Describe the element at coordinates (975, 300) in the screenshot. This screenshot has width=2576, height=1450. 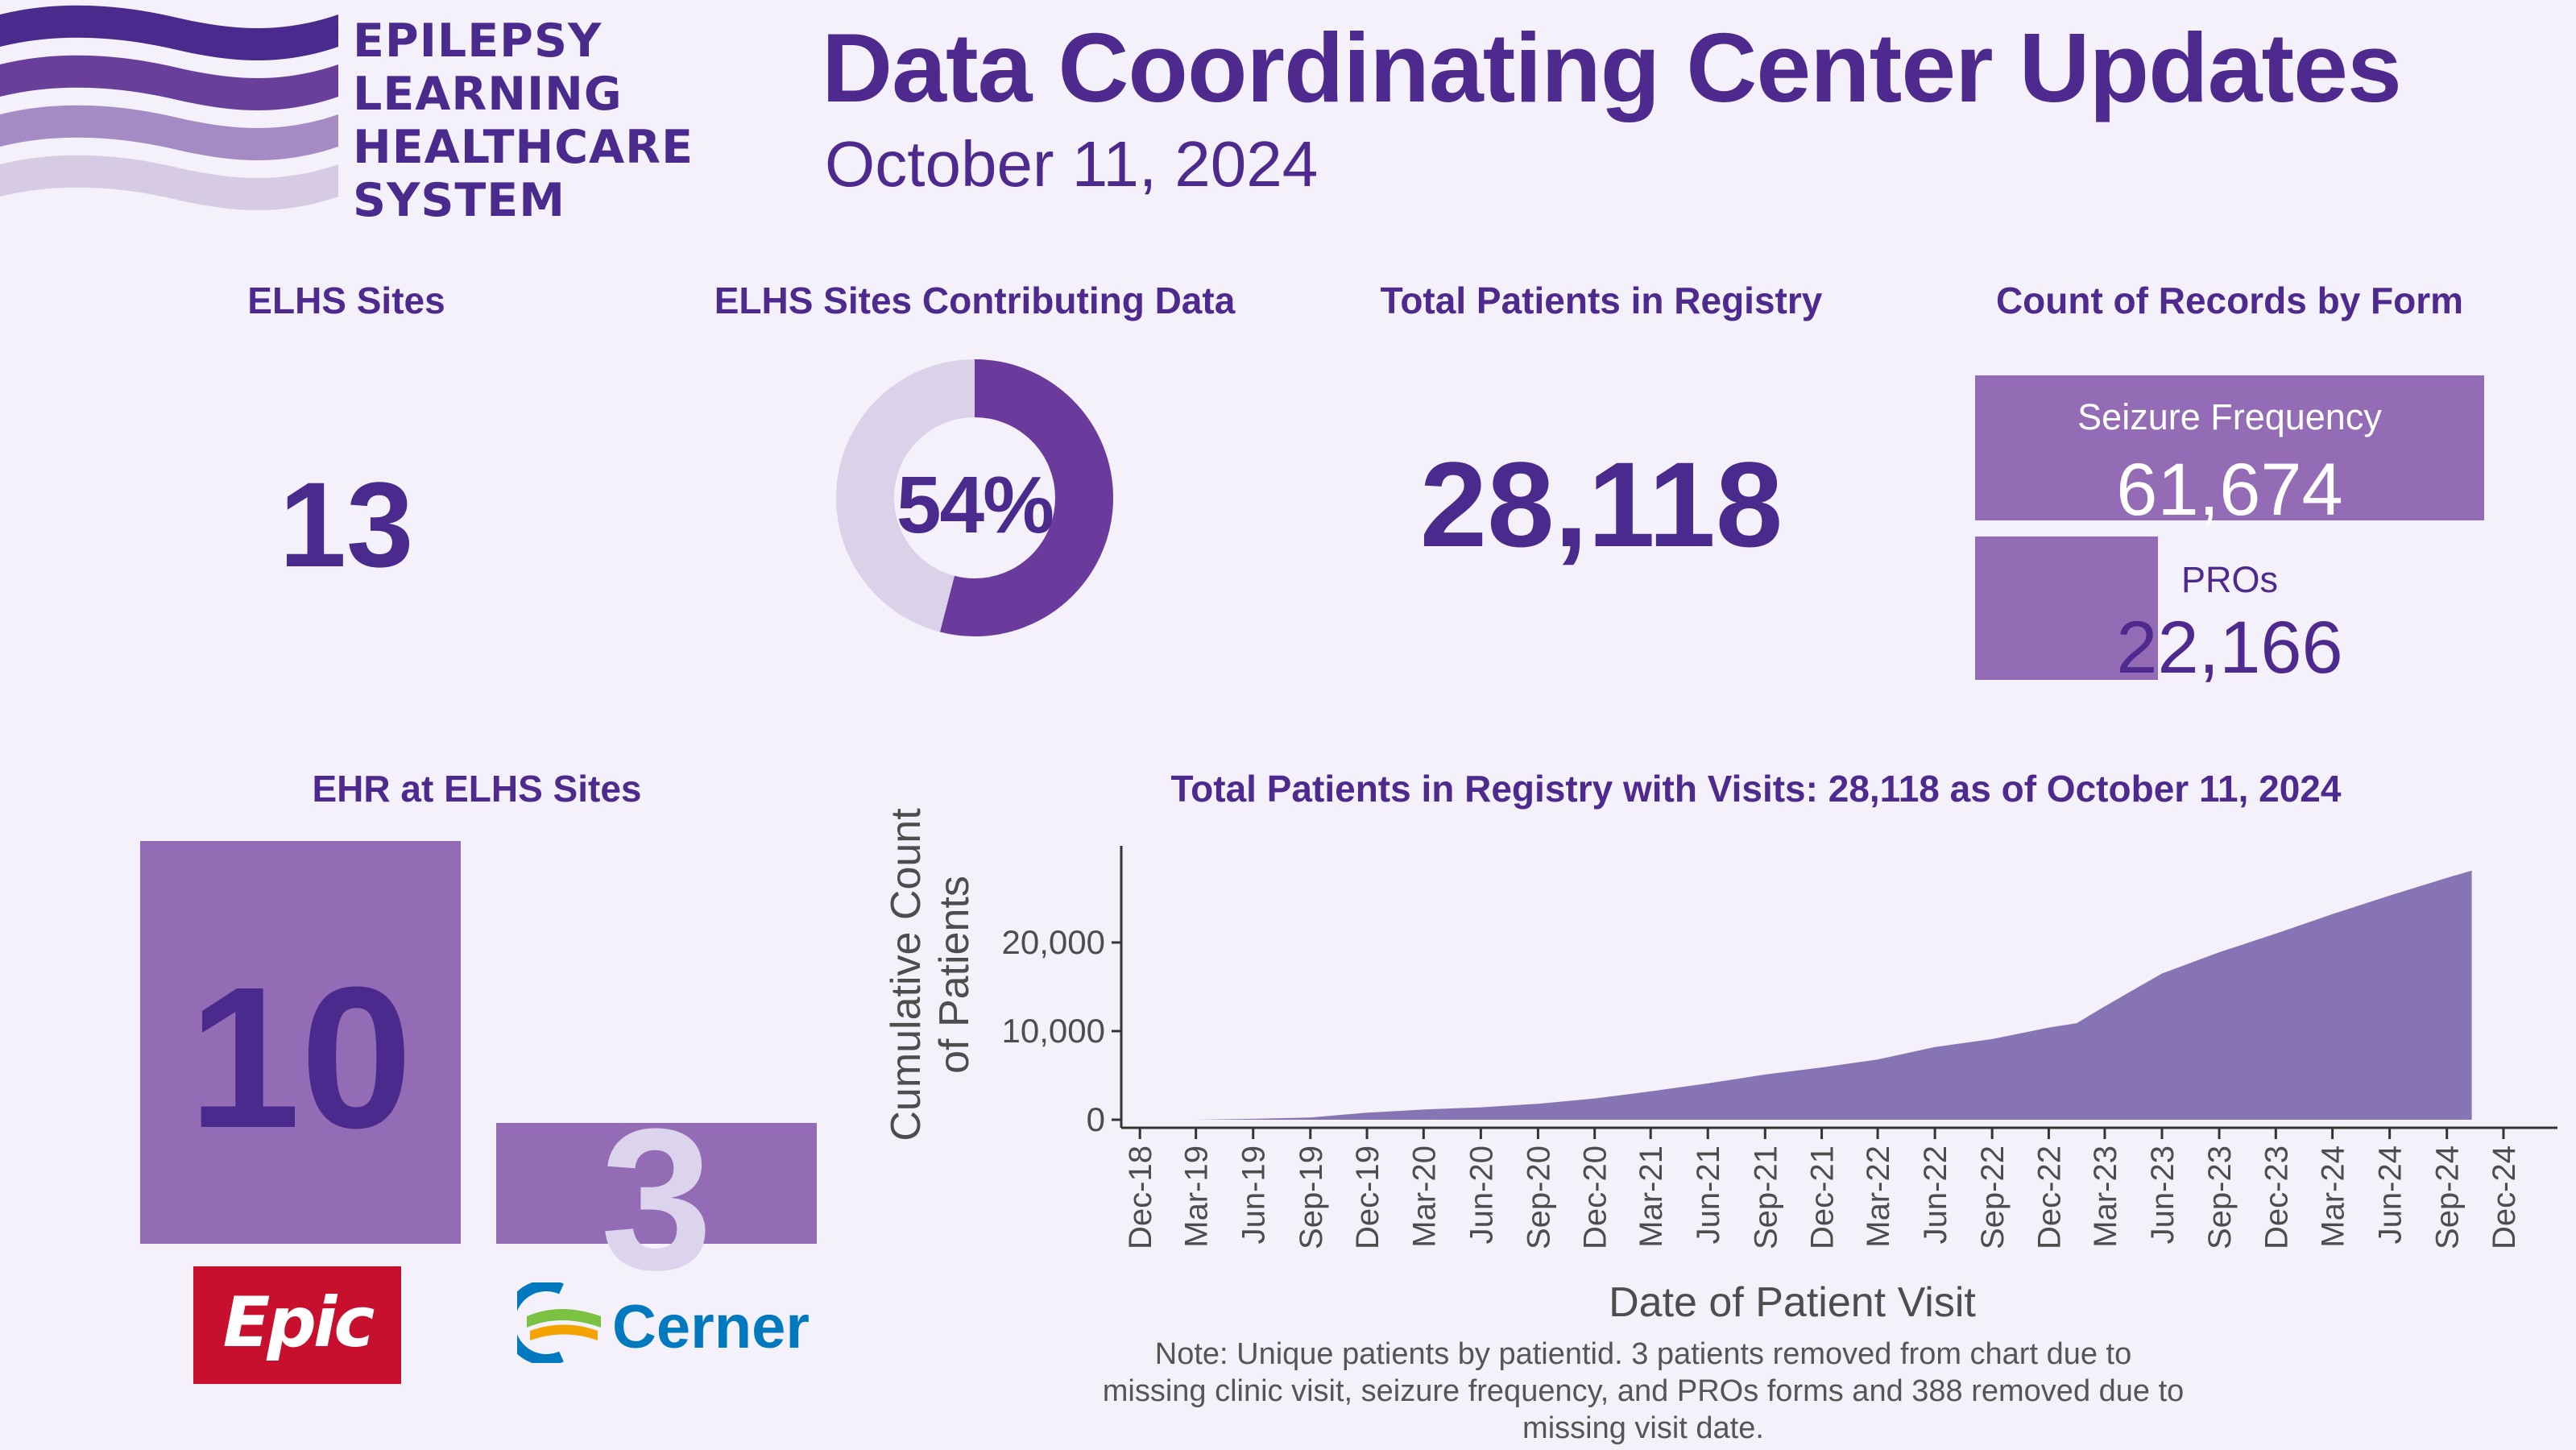
I see `contributing-title: ELHS Sites Contributing Data` at that location.